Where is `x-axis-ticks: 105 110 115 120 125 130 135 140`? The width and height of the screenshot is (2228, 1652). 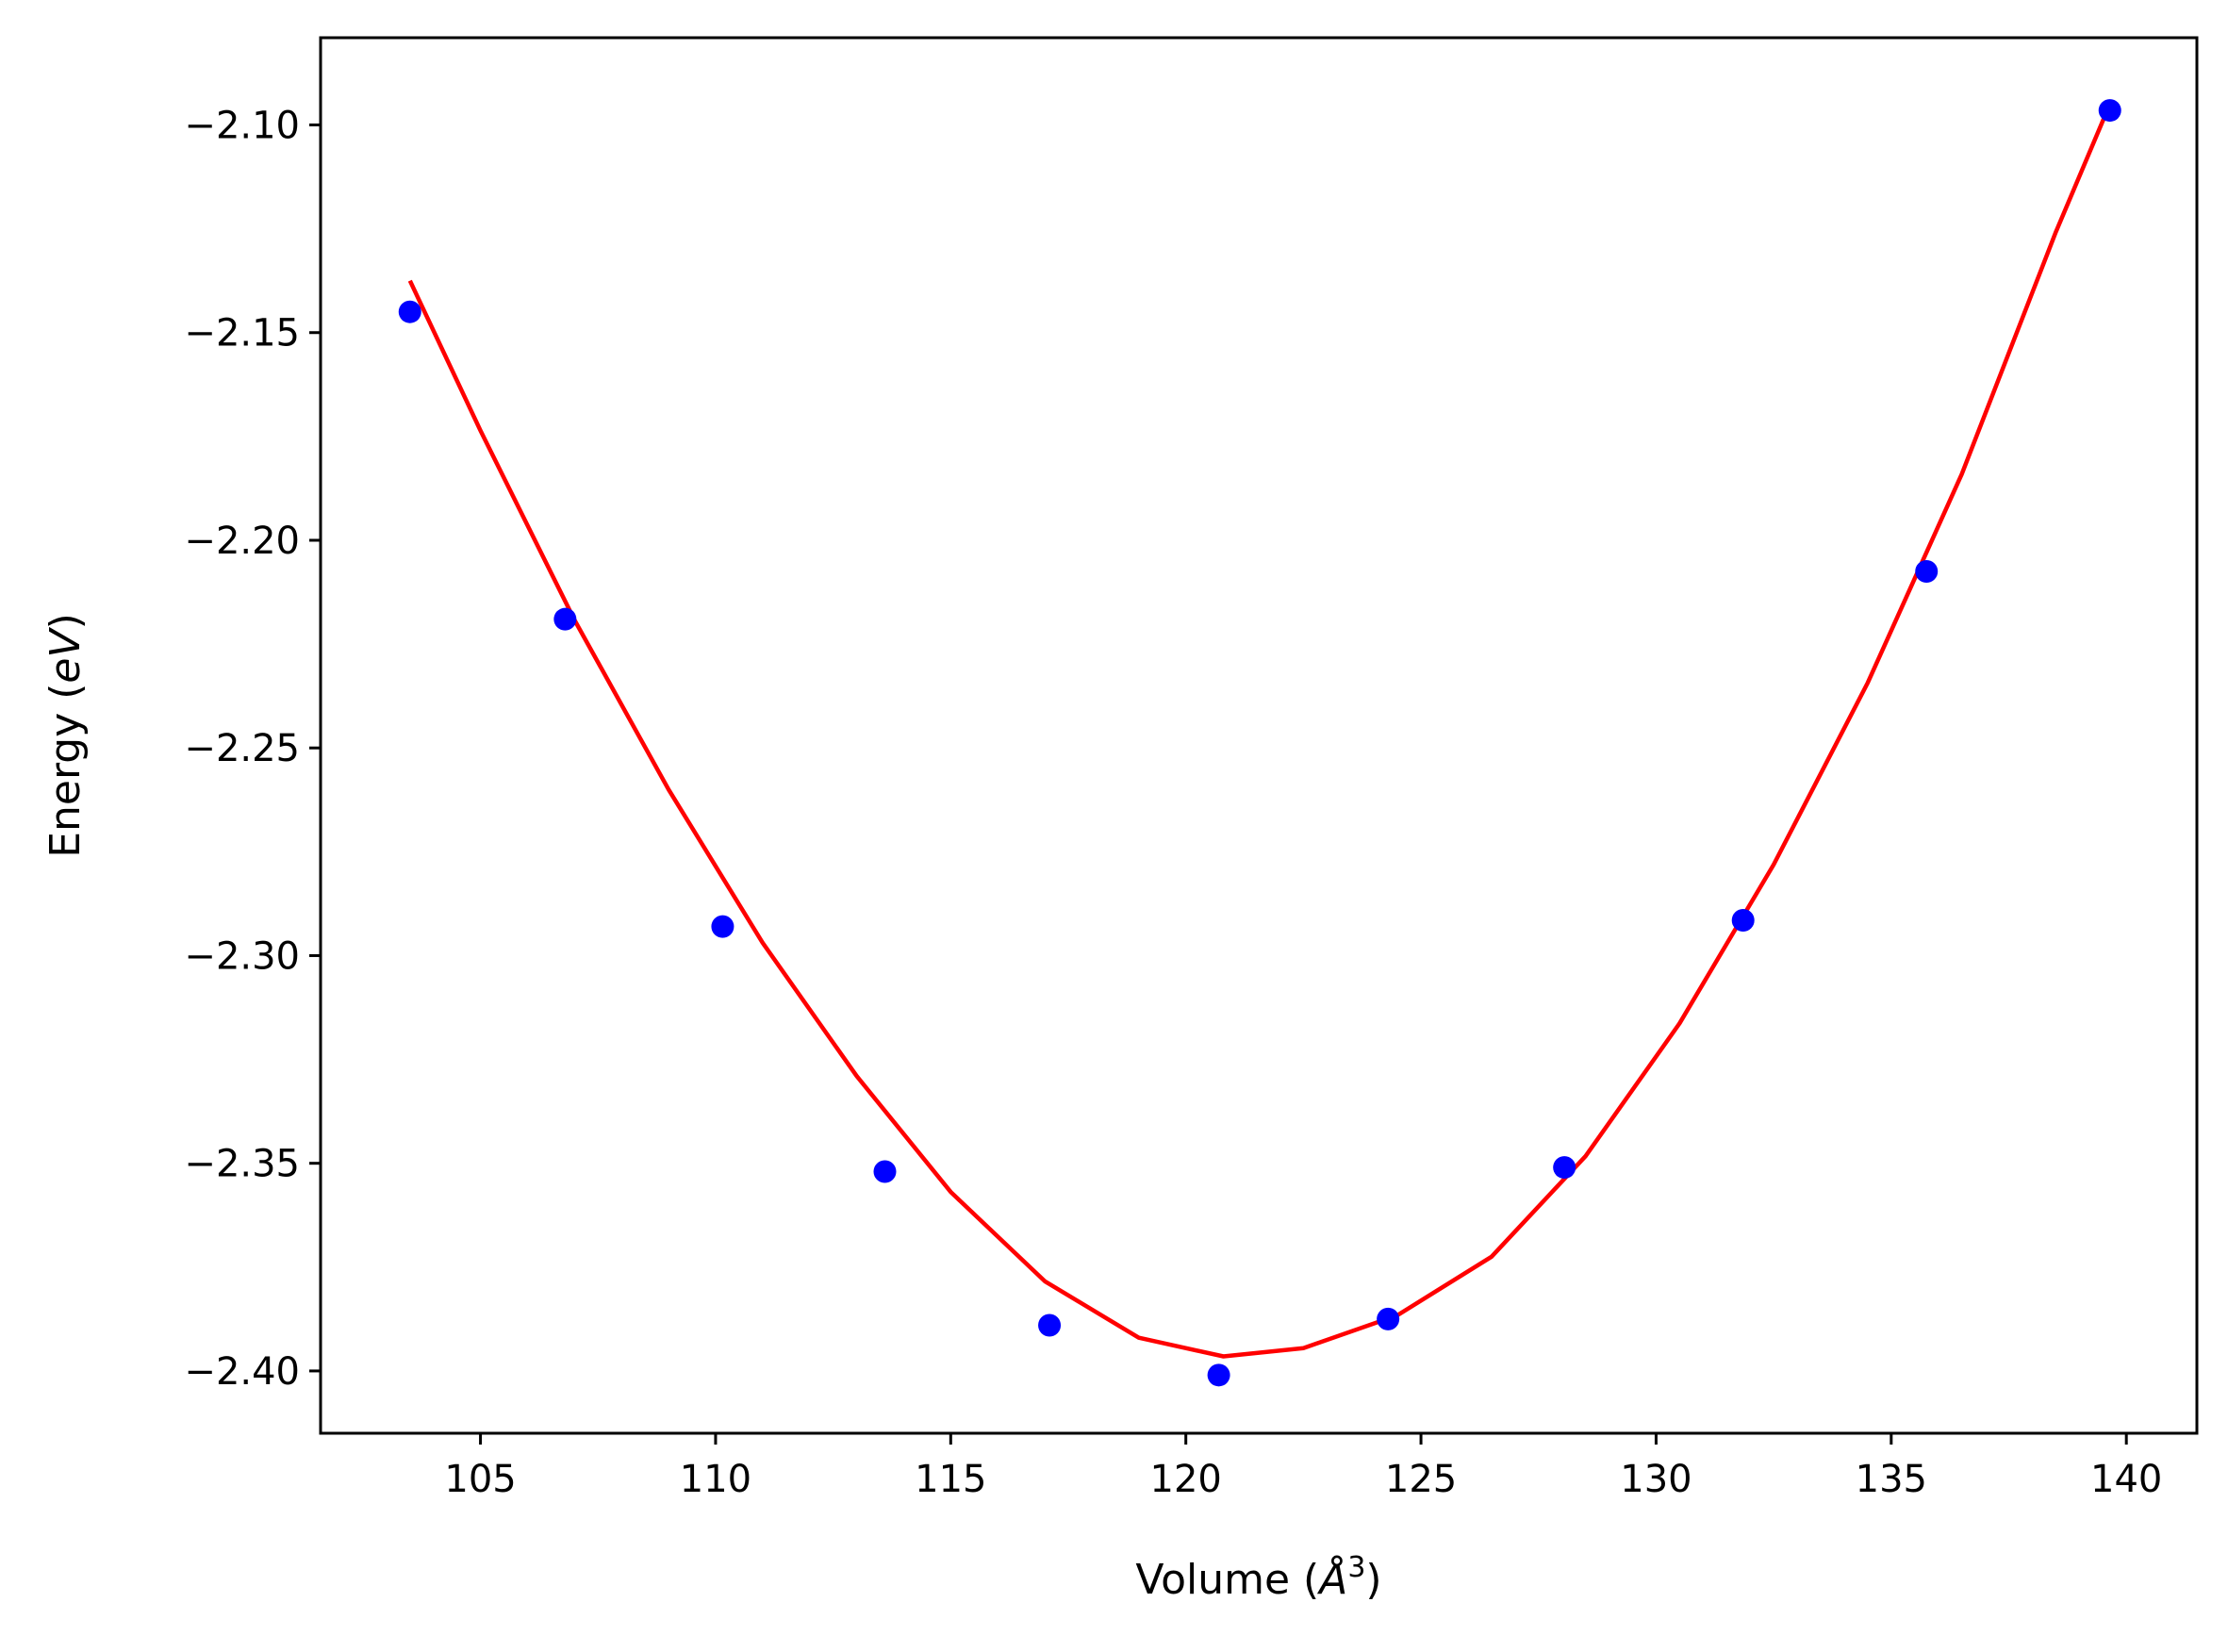 x-axis-ticks: 105 110 115 120 125 130 135 140 is located at coordinates (1303, 1467).